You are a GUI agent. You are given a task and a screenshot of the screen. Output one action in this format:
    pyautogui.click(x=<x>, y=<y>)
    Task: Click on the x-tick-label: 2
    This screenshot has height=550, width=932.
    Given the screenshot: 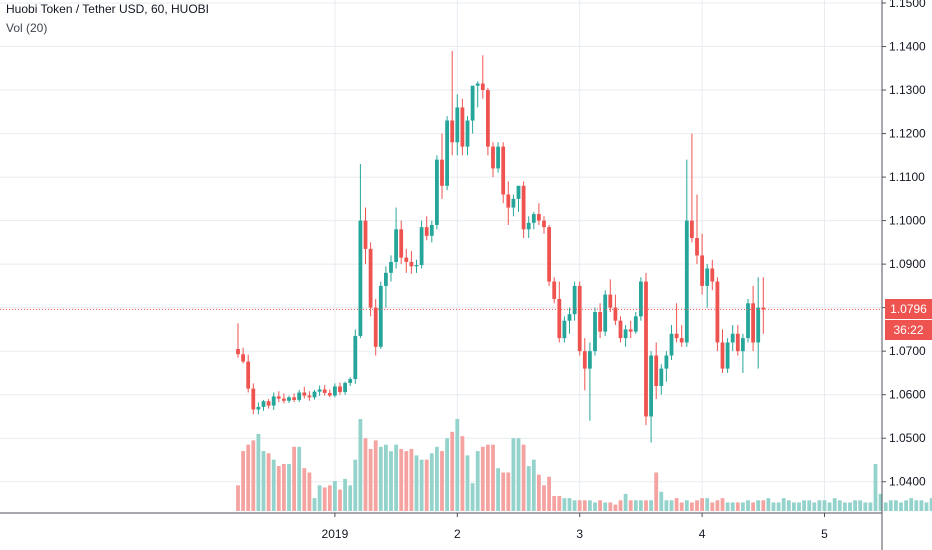 What is the action you would take?
    pyautogui.click(x=457, y=534)
    